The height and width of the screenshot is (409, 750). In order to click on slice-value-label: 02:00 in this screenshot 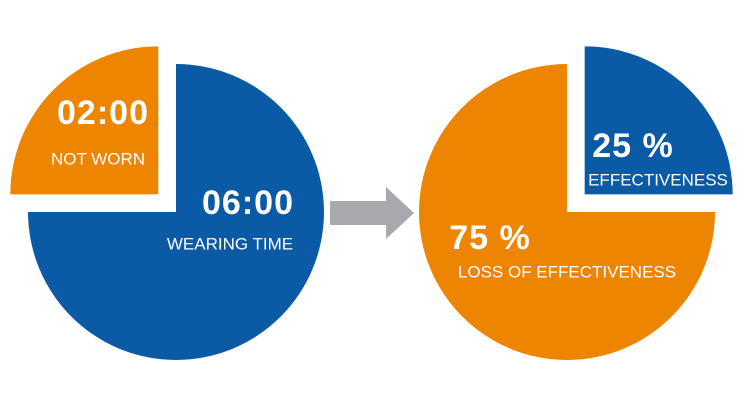, I will do `click(103, 113)`.